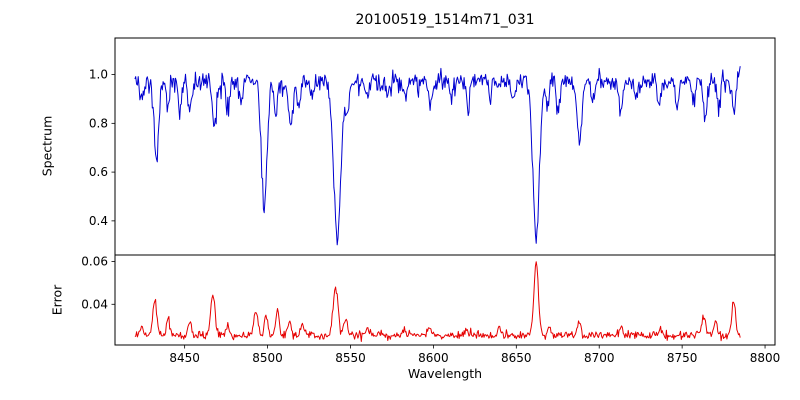 This screenshot has height=400, width=800. I want to click on x-tick-label: 8800, so click(765, 358).